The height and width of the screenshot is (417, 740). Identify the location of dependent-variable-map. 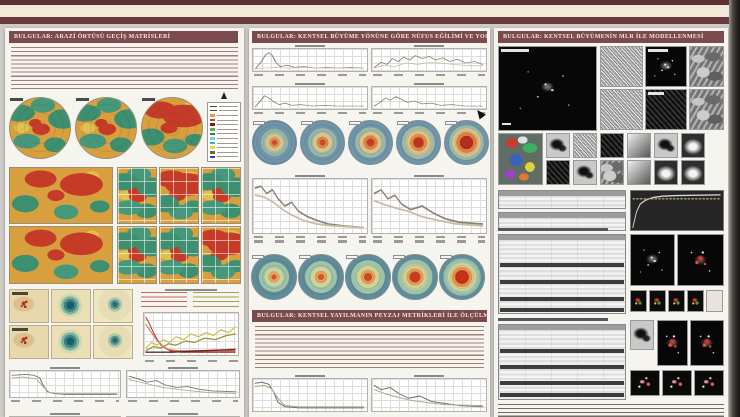
(547, 88).